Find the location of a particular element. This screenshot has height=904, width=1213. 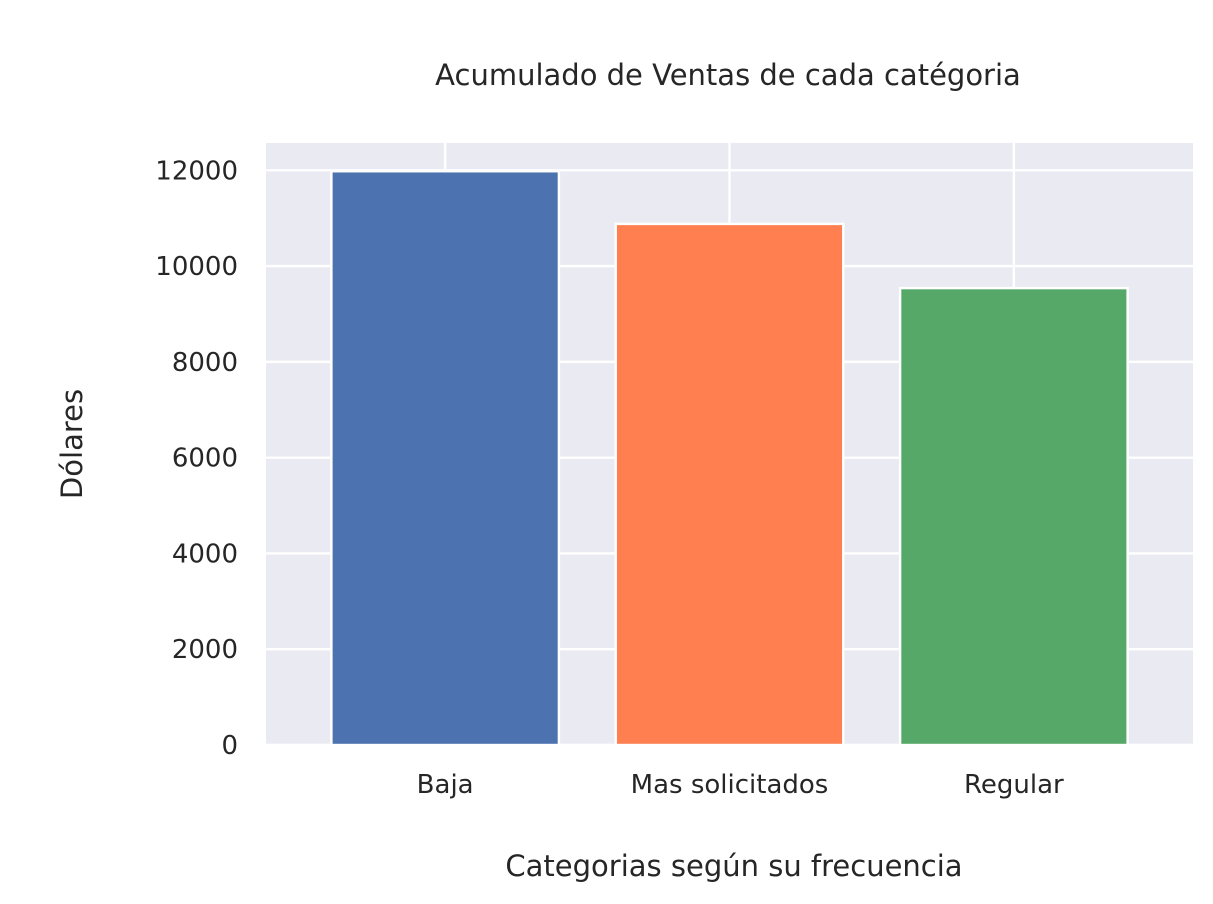

y-axis-label: Dólares is located at coordinates (72, 444).